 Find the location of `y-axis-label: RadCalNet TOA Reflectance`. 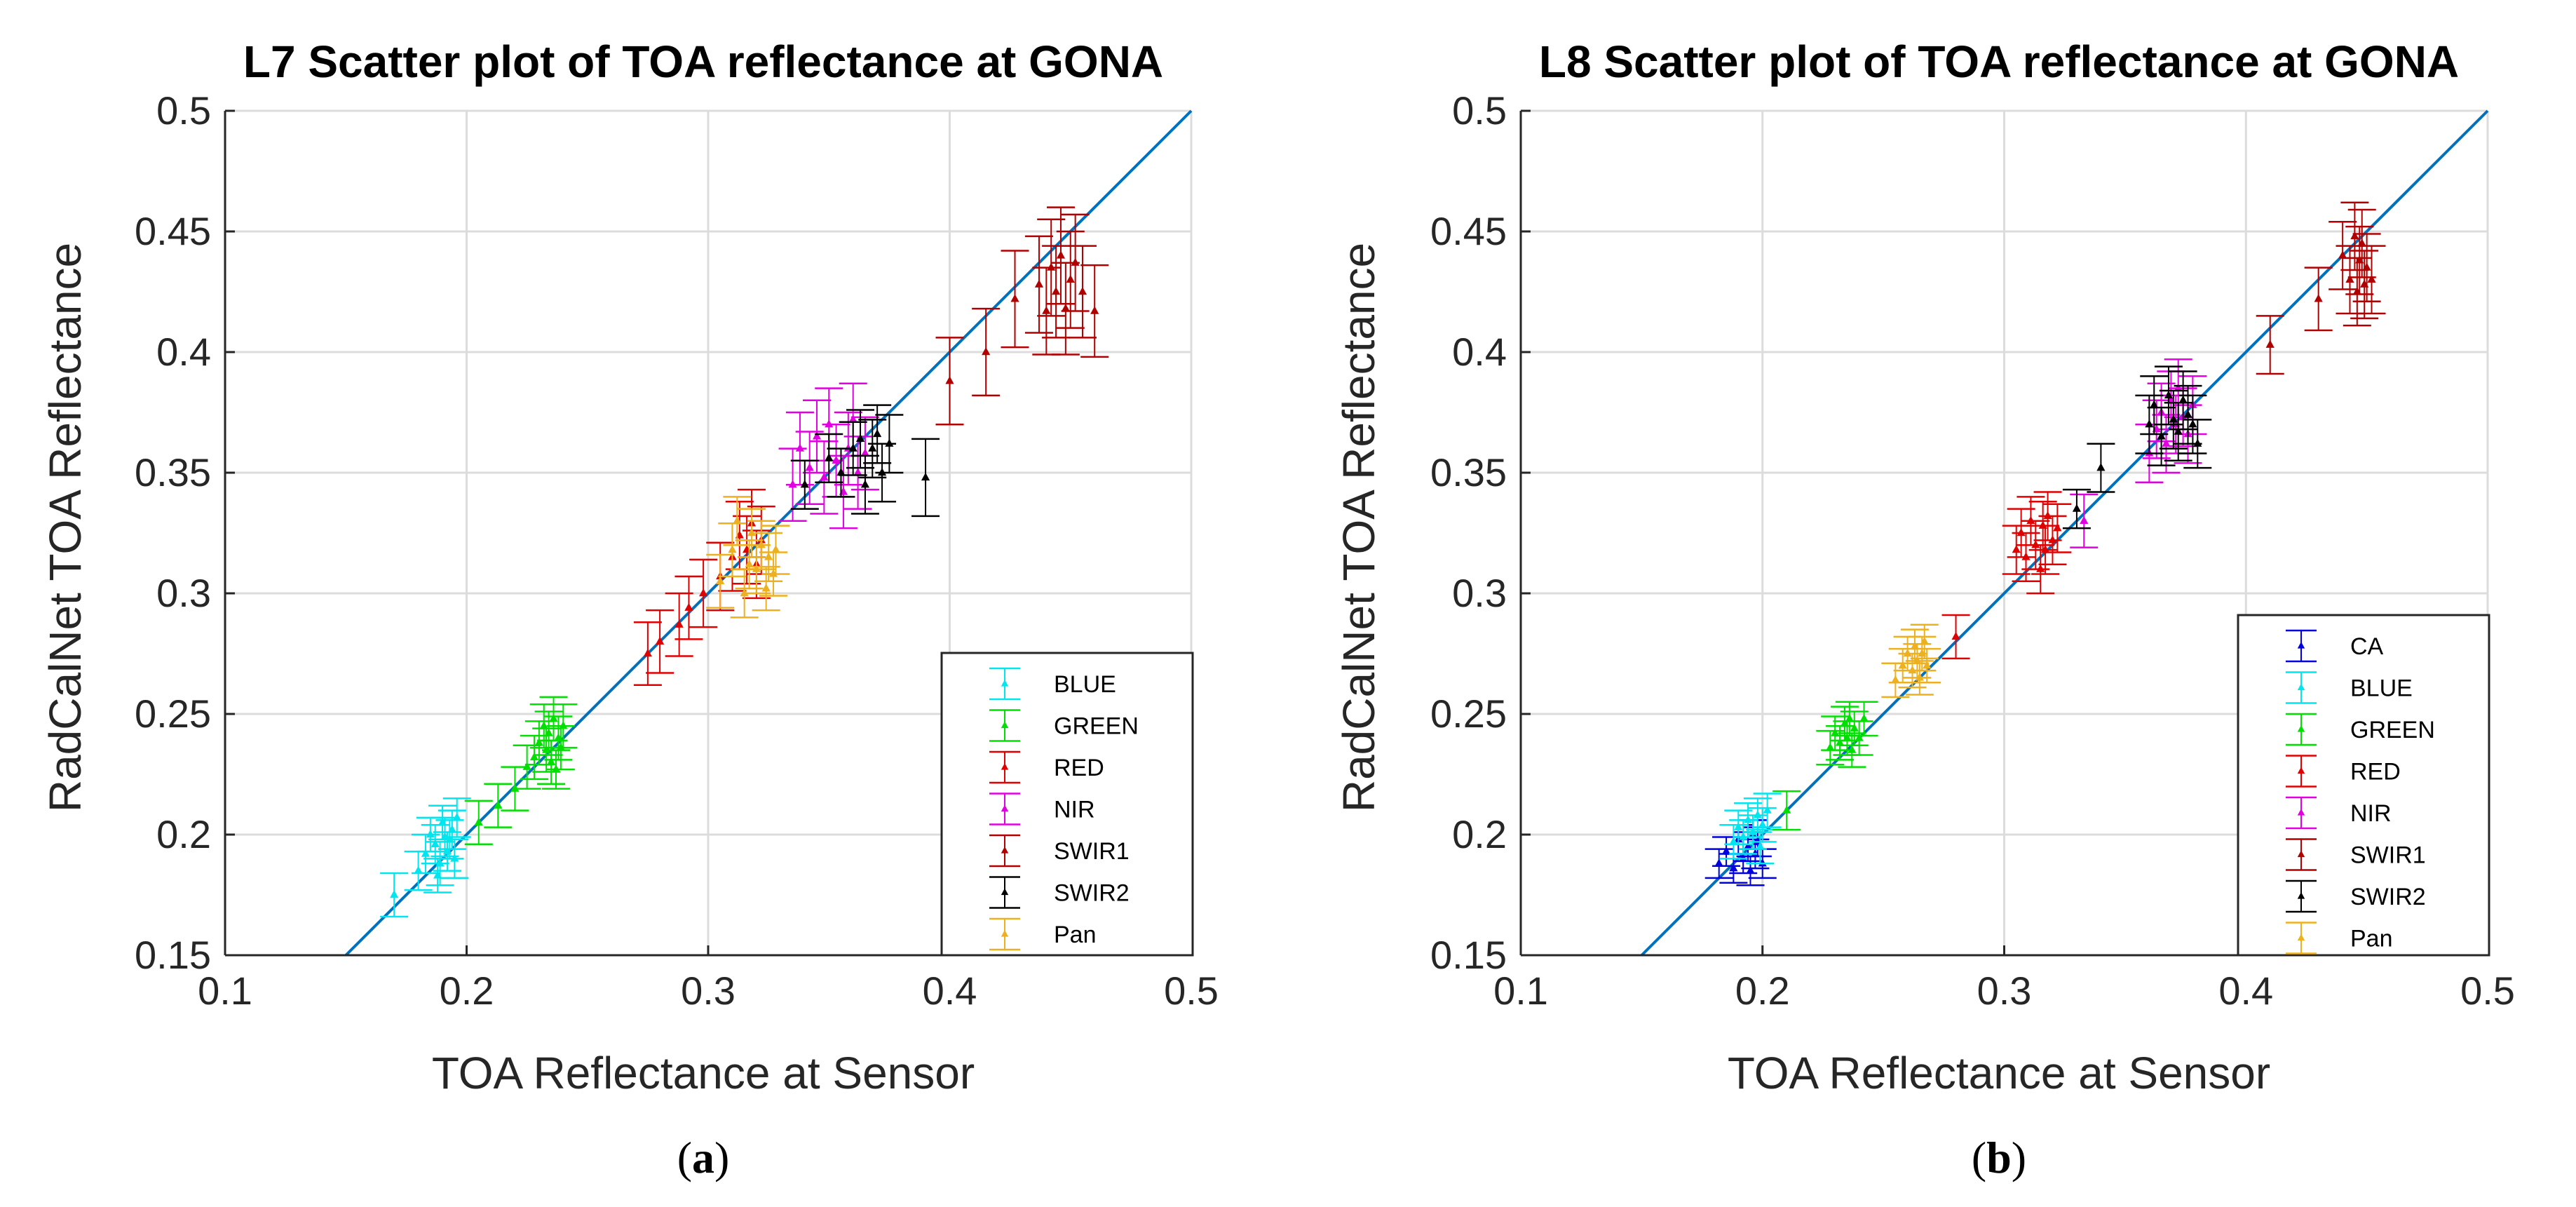

y-axis-label: RadCalNet TOA Reflectance is located at coordinates (65, 527).